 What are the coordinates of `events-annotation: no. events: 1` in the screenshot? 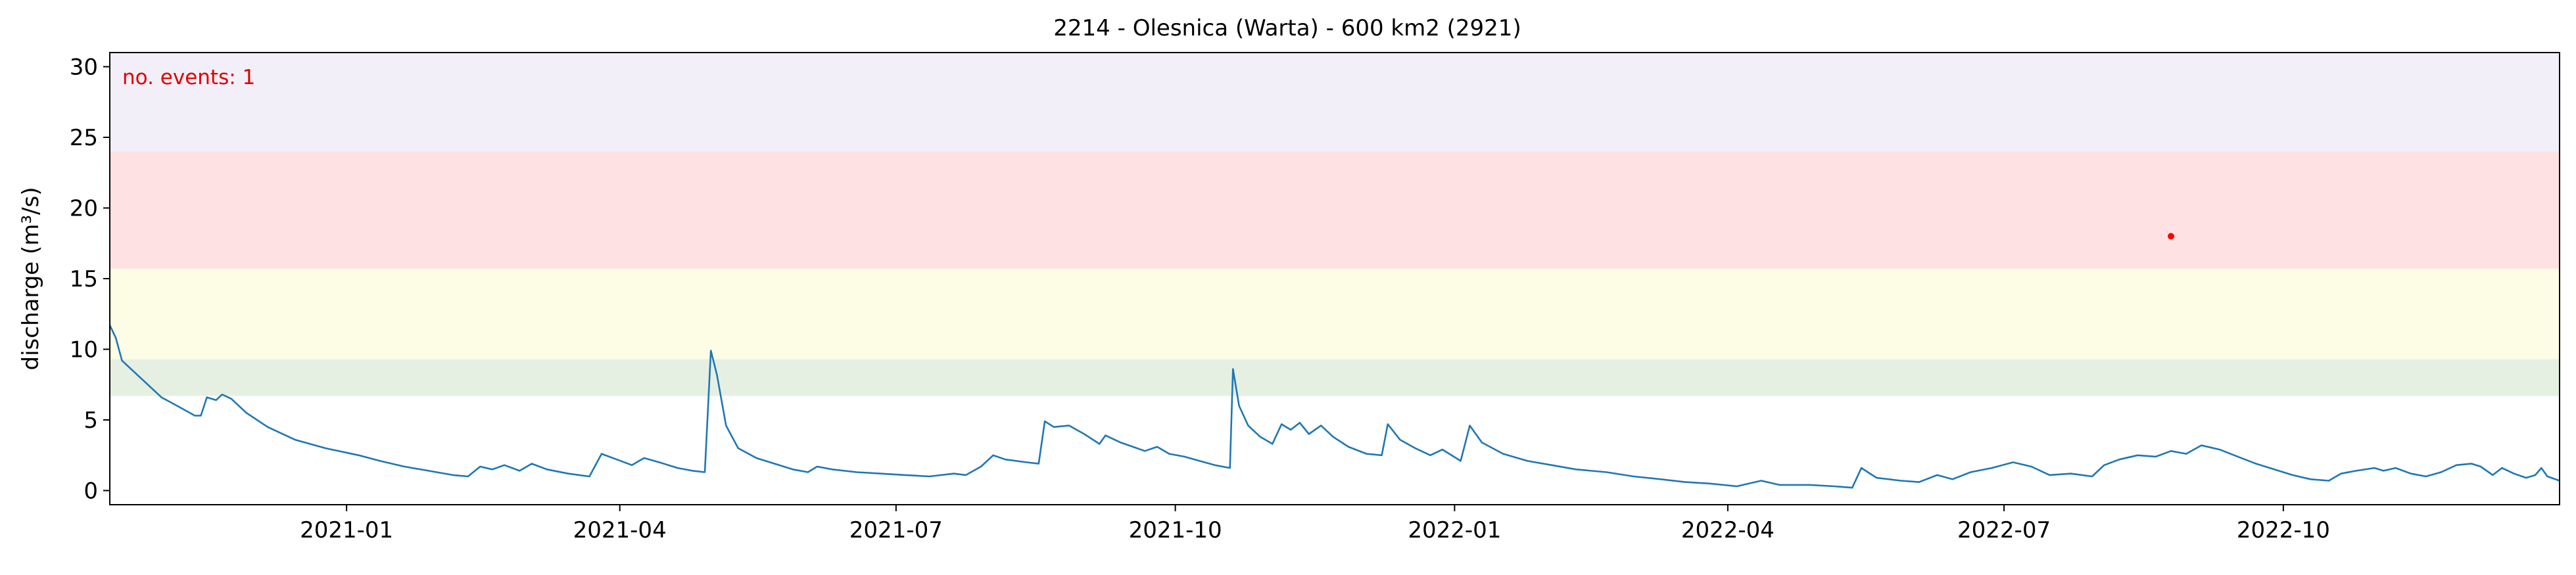 It's located at (189, 77).